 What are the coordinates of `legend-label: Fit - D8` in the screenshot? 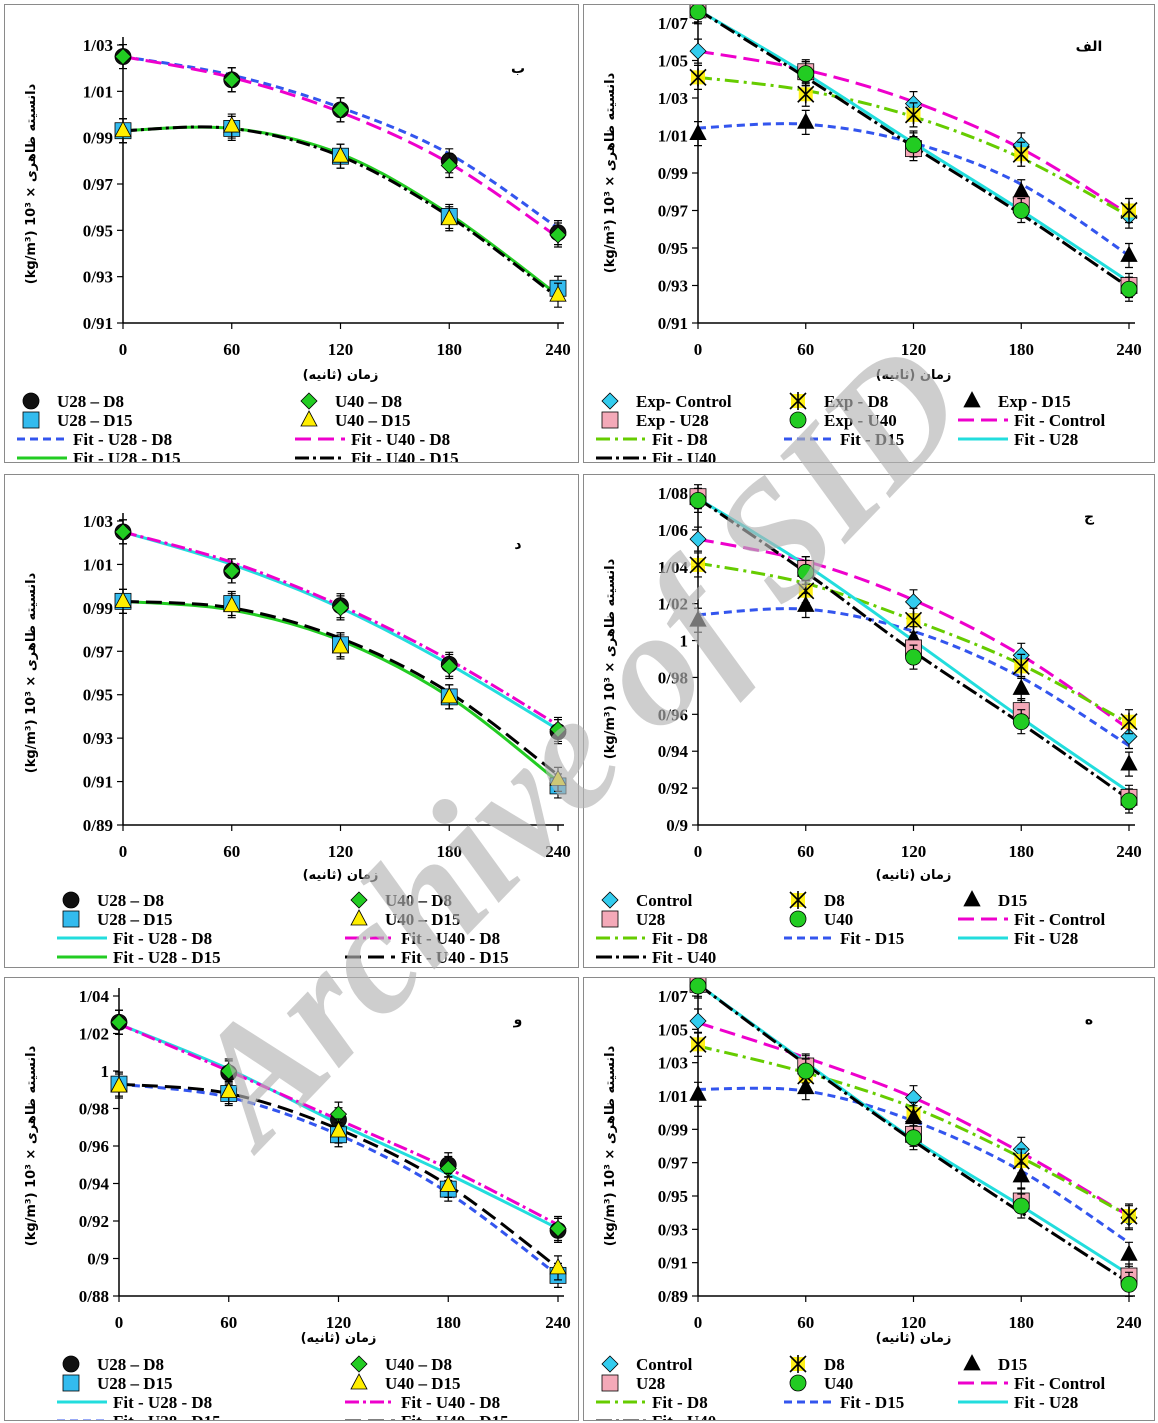 It's located at (680, 938).